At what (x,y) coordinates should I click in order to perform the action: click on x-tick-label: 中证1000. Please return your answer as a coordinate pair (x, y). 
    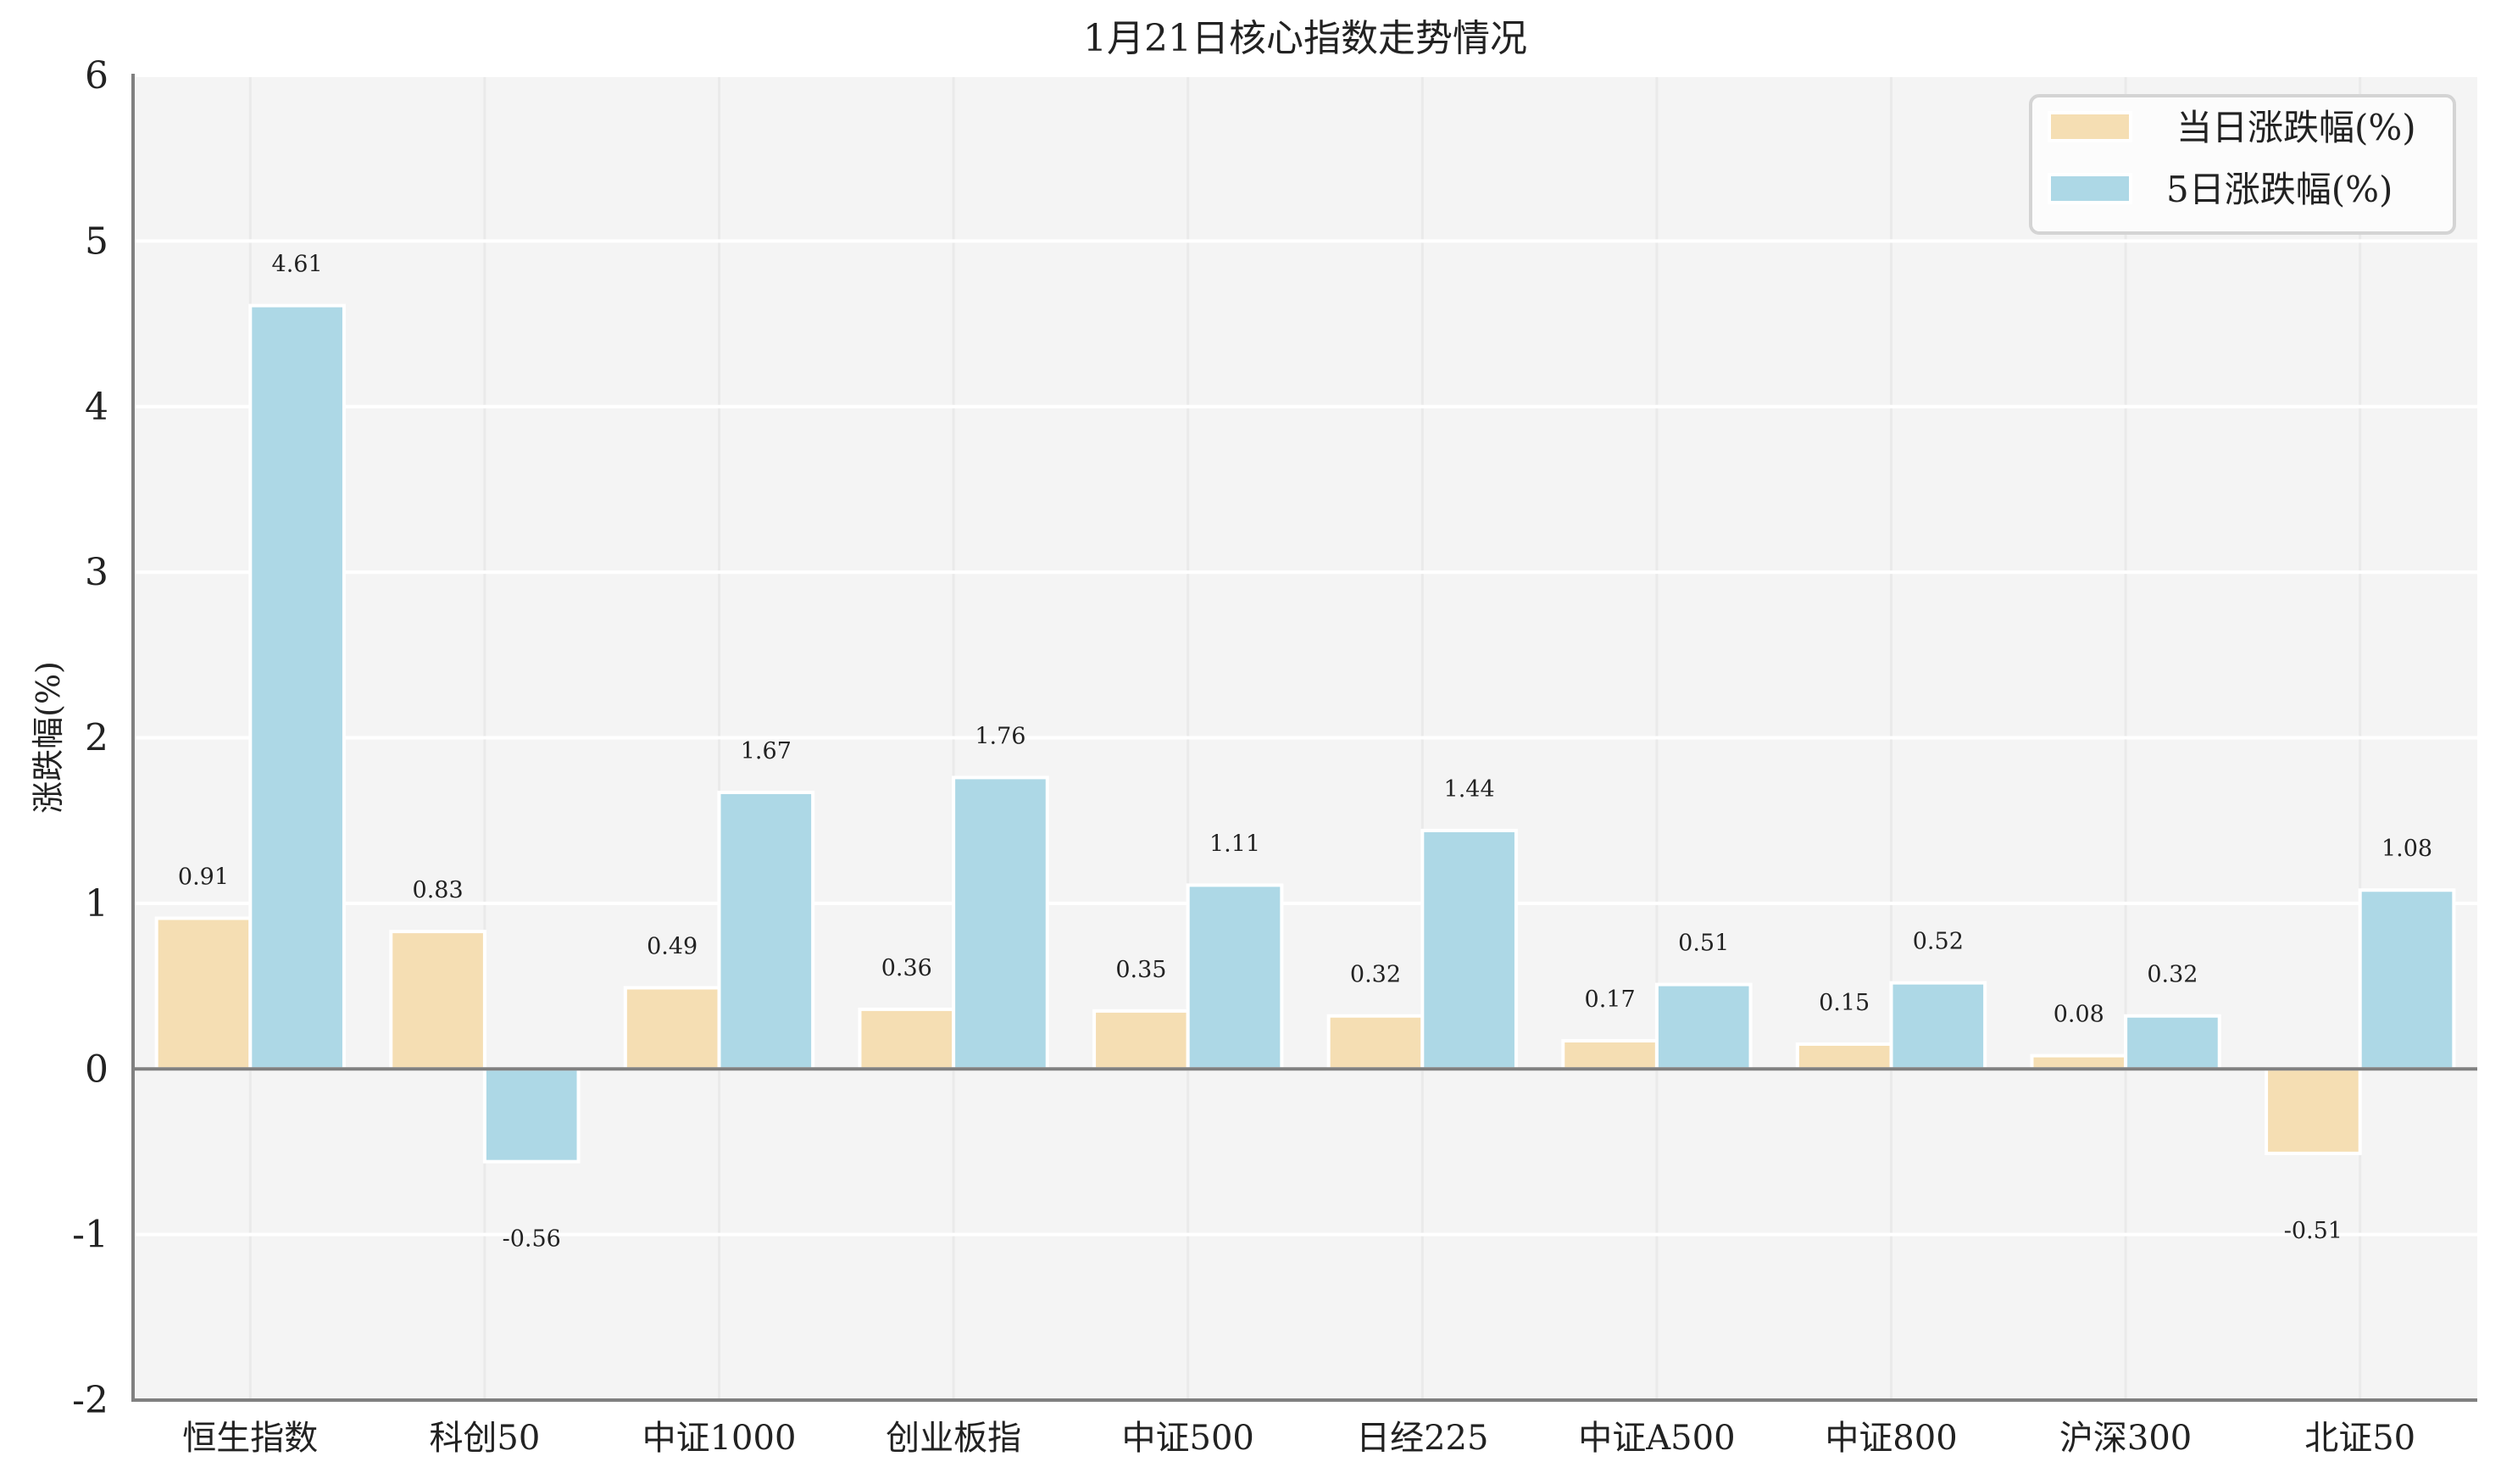
    Looking at the image, I should click on (719, 1439).